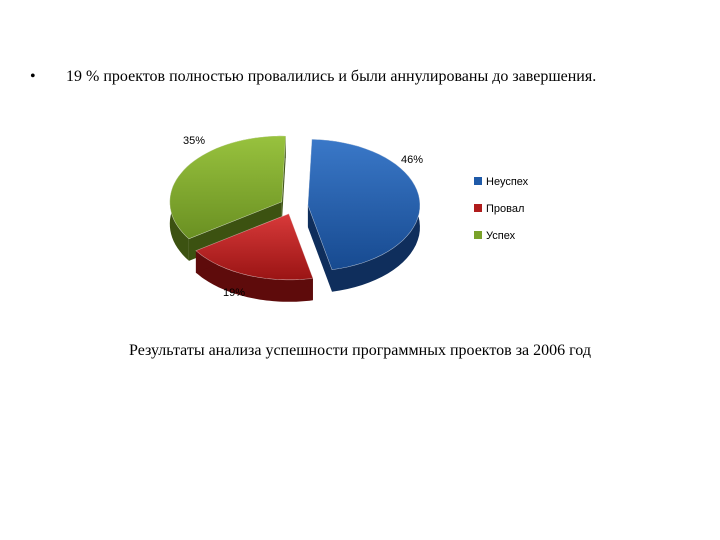 Image resolution: width=720 pixels, height=540 pixels. Describe the element at coordinates (234, 293) in the screenshot. I see `data-label-2: 19%` at that location.